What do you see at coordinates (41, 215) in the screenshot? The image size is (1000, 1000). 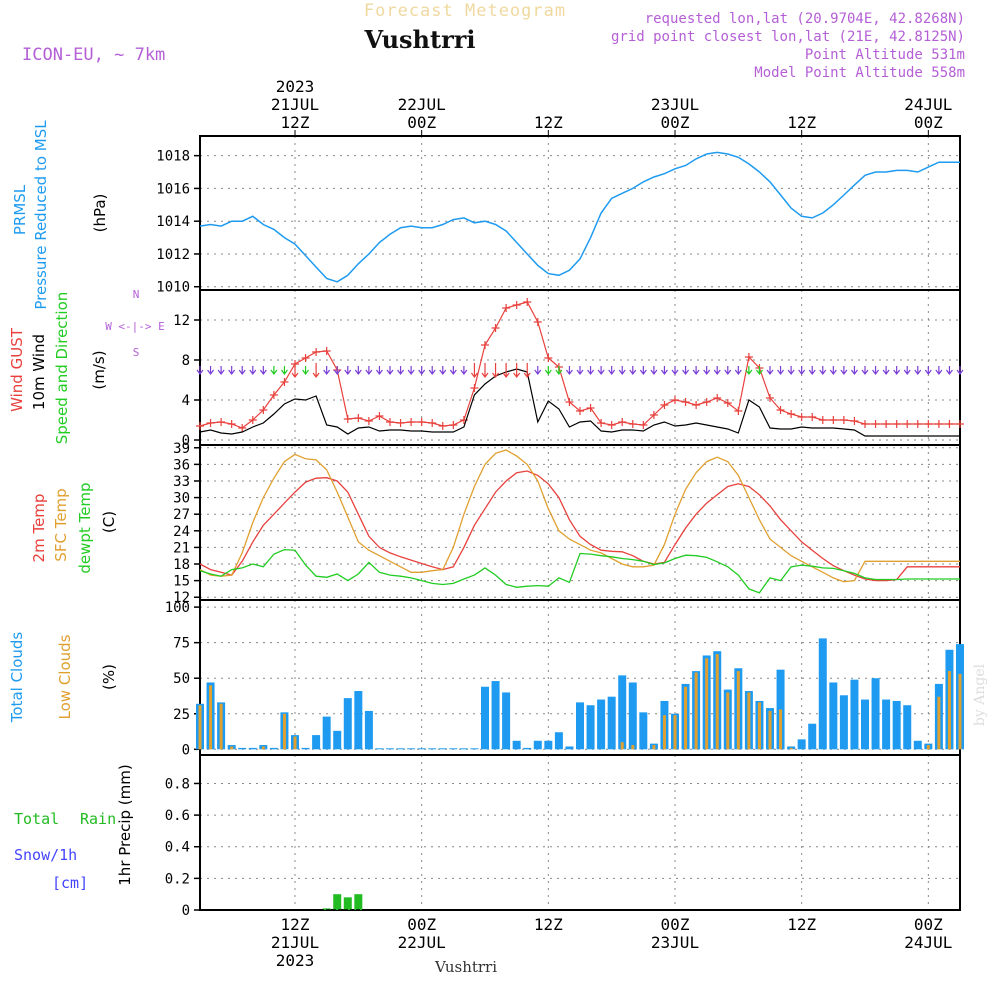 I see `pressure-msl-label: Pressure Reduced to MSL` at bounding box center [41, 215].